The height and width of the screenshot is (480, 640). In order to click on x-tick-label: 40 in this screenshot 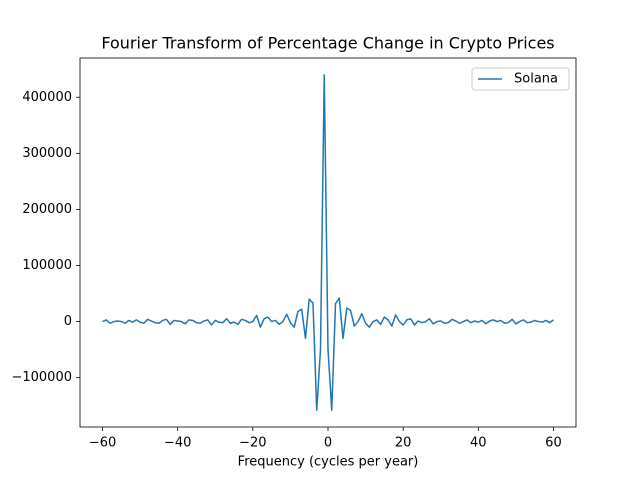, I will do `click(478, 443)`.